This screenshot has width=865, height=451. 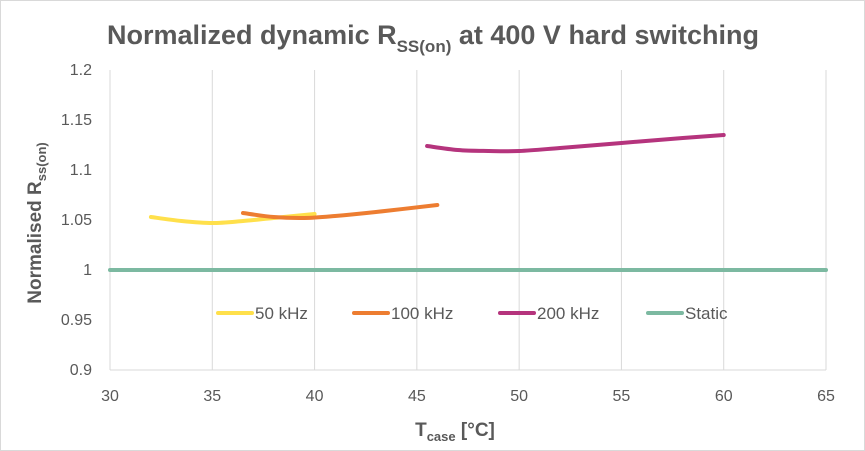 What do you see at coordinates (424, 46) in the screenshot?
I see `chart-title-subscript: SS(on)` at bounding box center [424, 46].